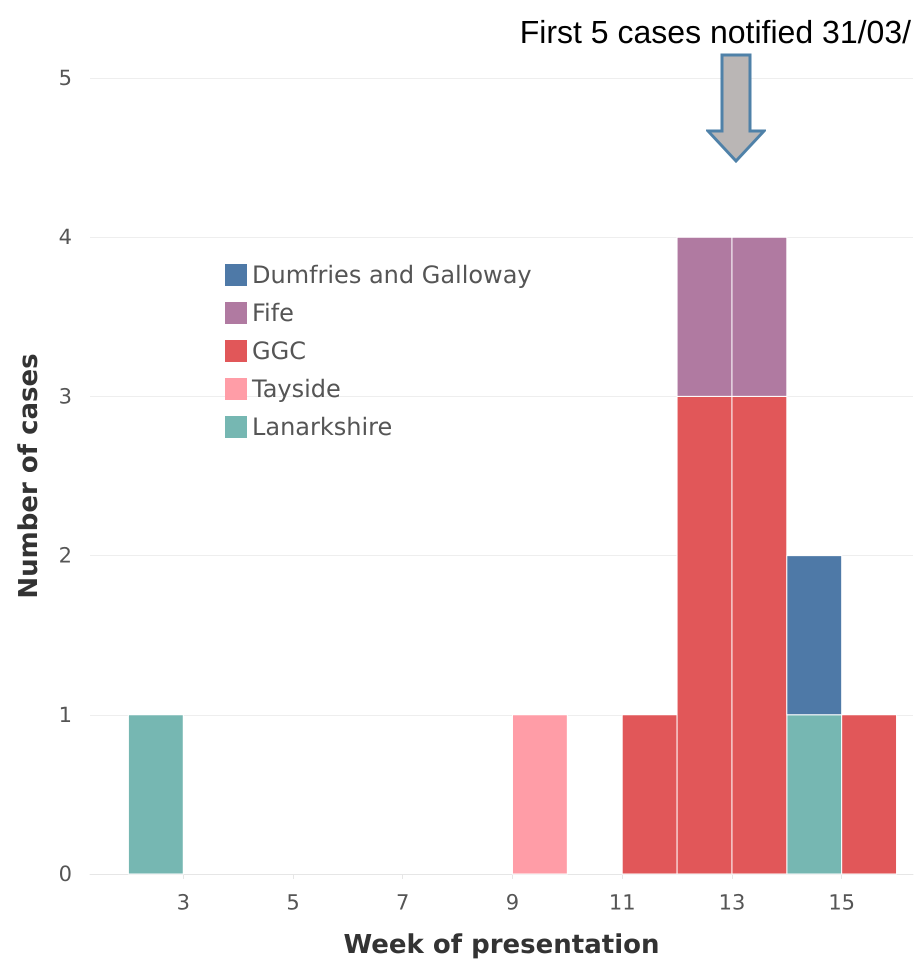 Image resolution: width=923 pixels, height=971 pixels. I want to click on legend-label: Tayside, so click(296, 389).